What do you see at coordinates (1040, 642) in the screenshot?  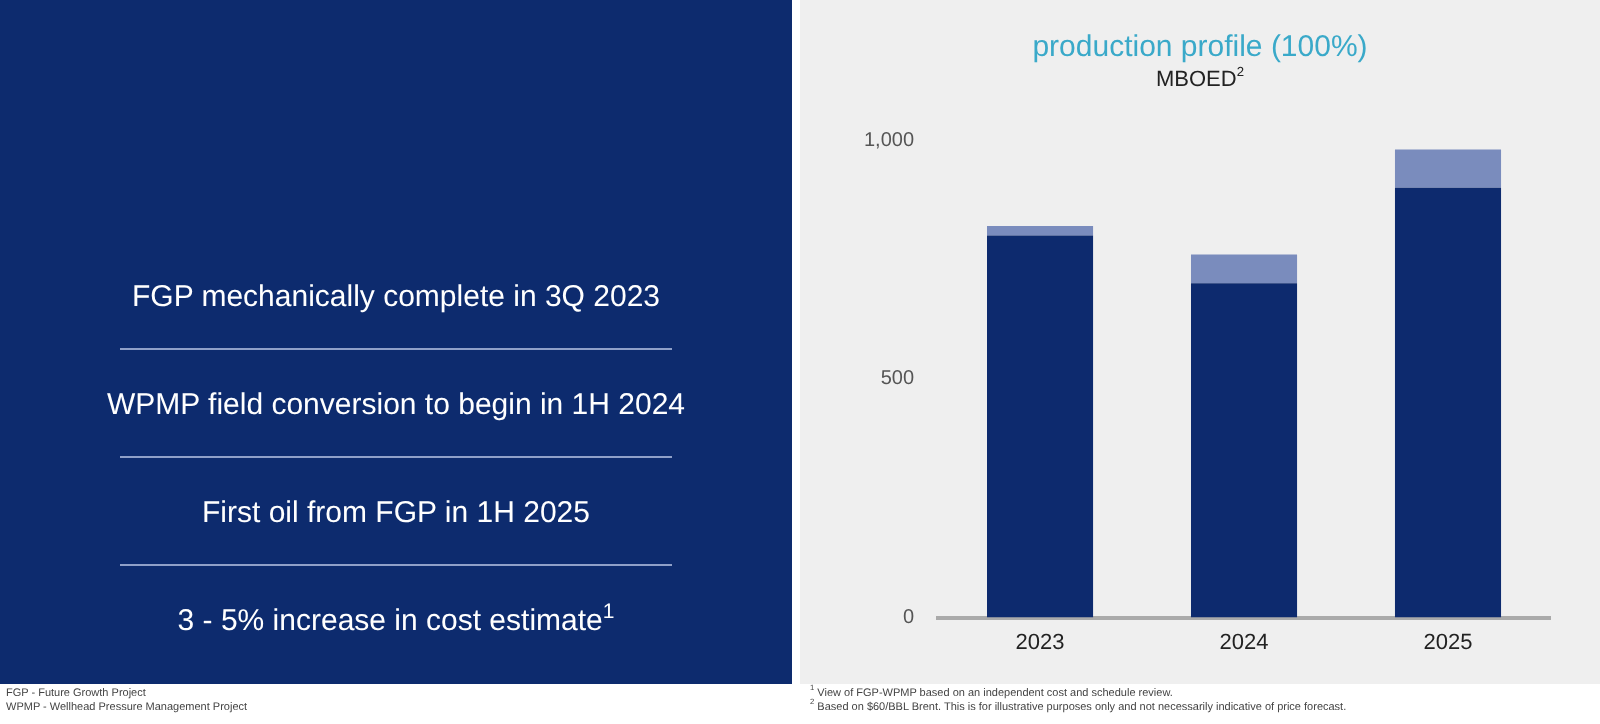 I see `x-tick-label: 2023` at bounding box center [1040, 642].